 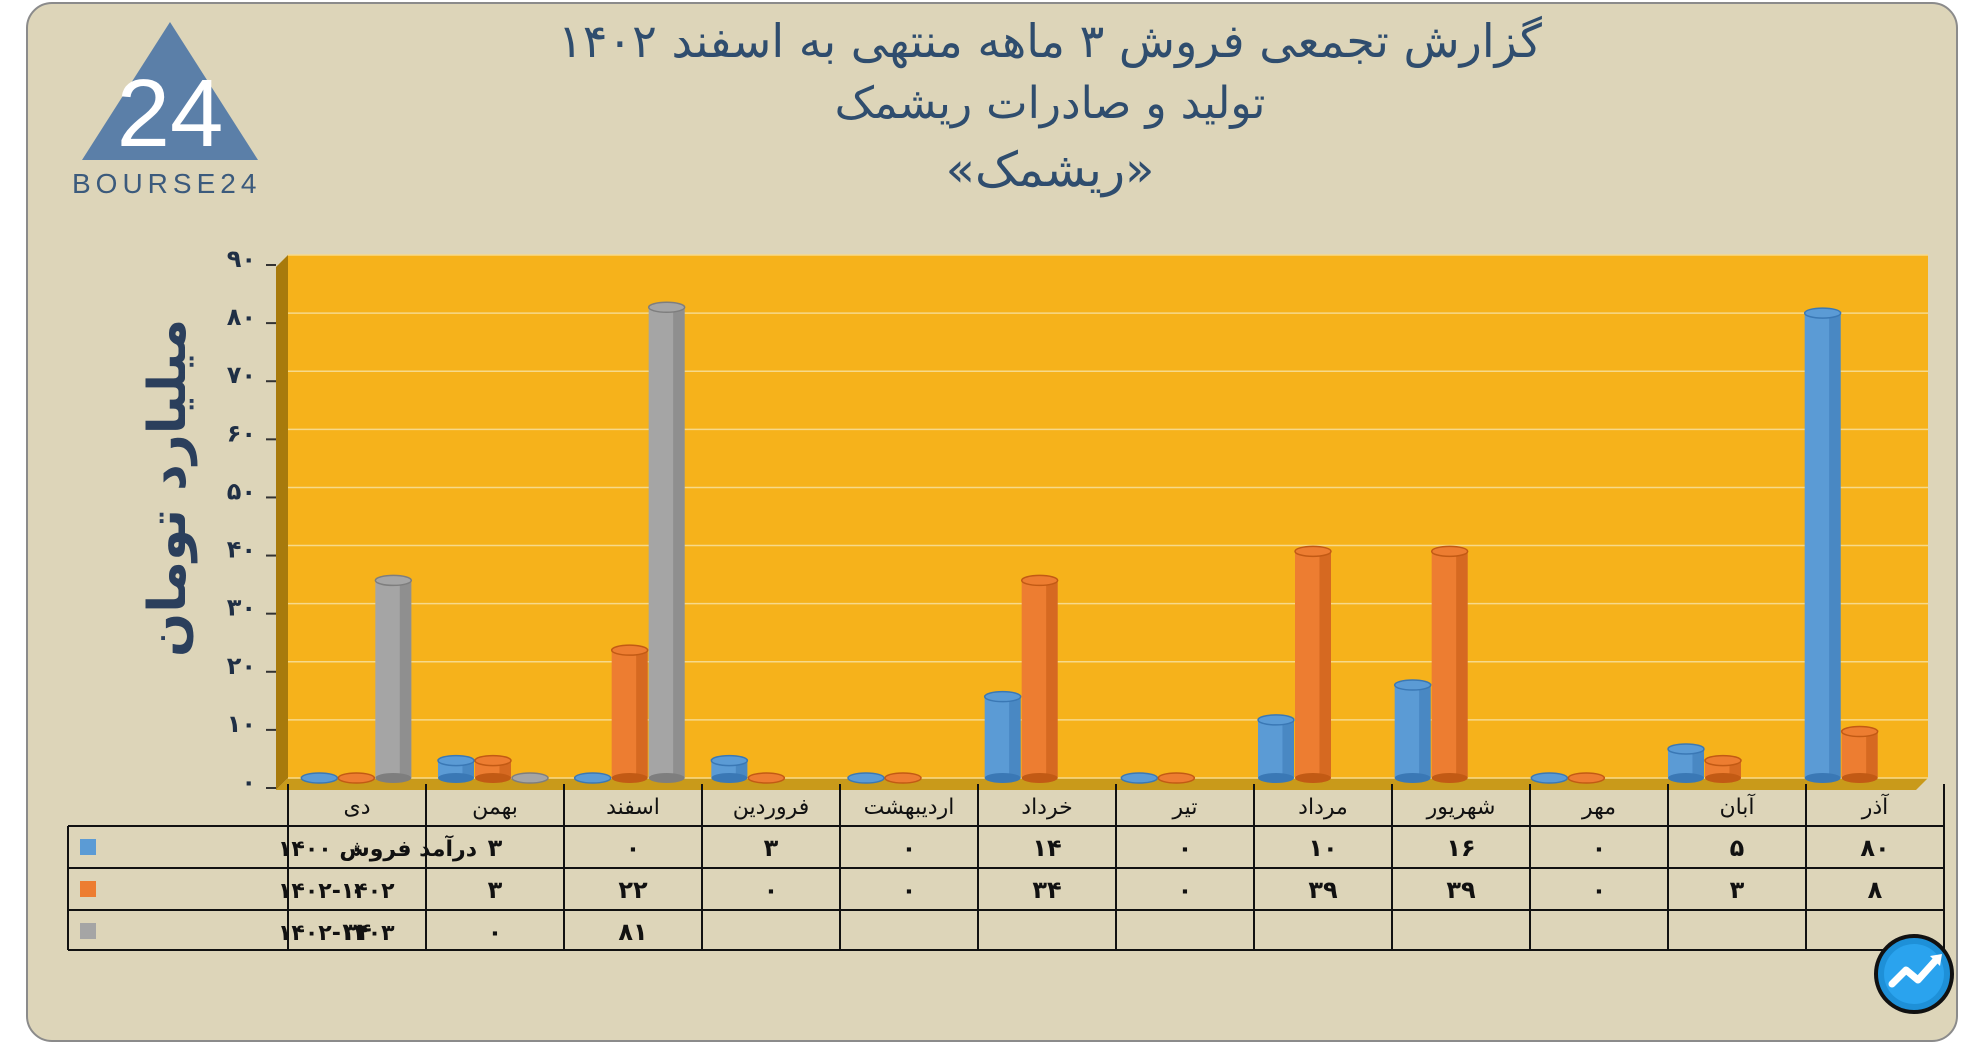 I want to click on y-tick-label: ۷۰, so click(x=241, y=375).